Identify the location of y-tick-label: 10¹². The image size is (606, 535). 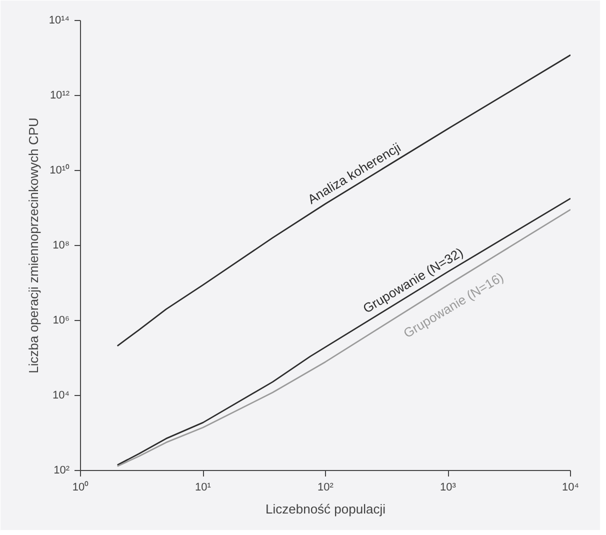
(60, 96).